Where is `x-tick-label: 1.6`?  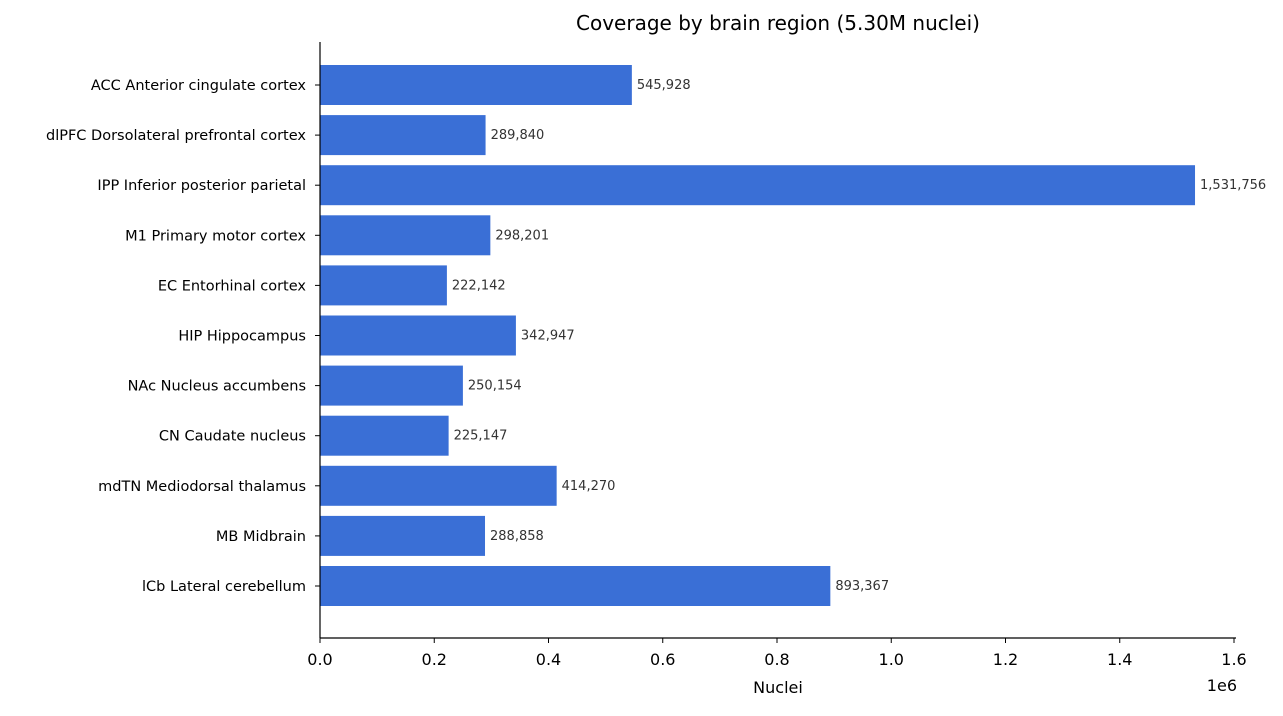 x-tick-label: 1.6 is located at coordinates (1233, 659).